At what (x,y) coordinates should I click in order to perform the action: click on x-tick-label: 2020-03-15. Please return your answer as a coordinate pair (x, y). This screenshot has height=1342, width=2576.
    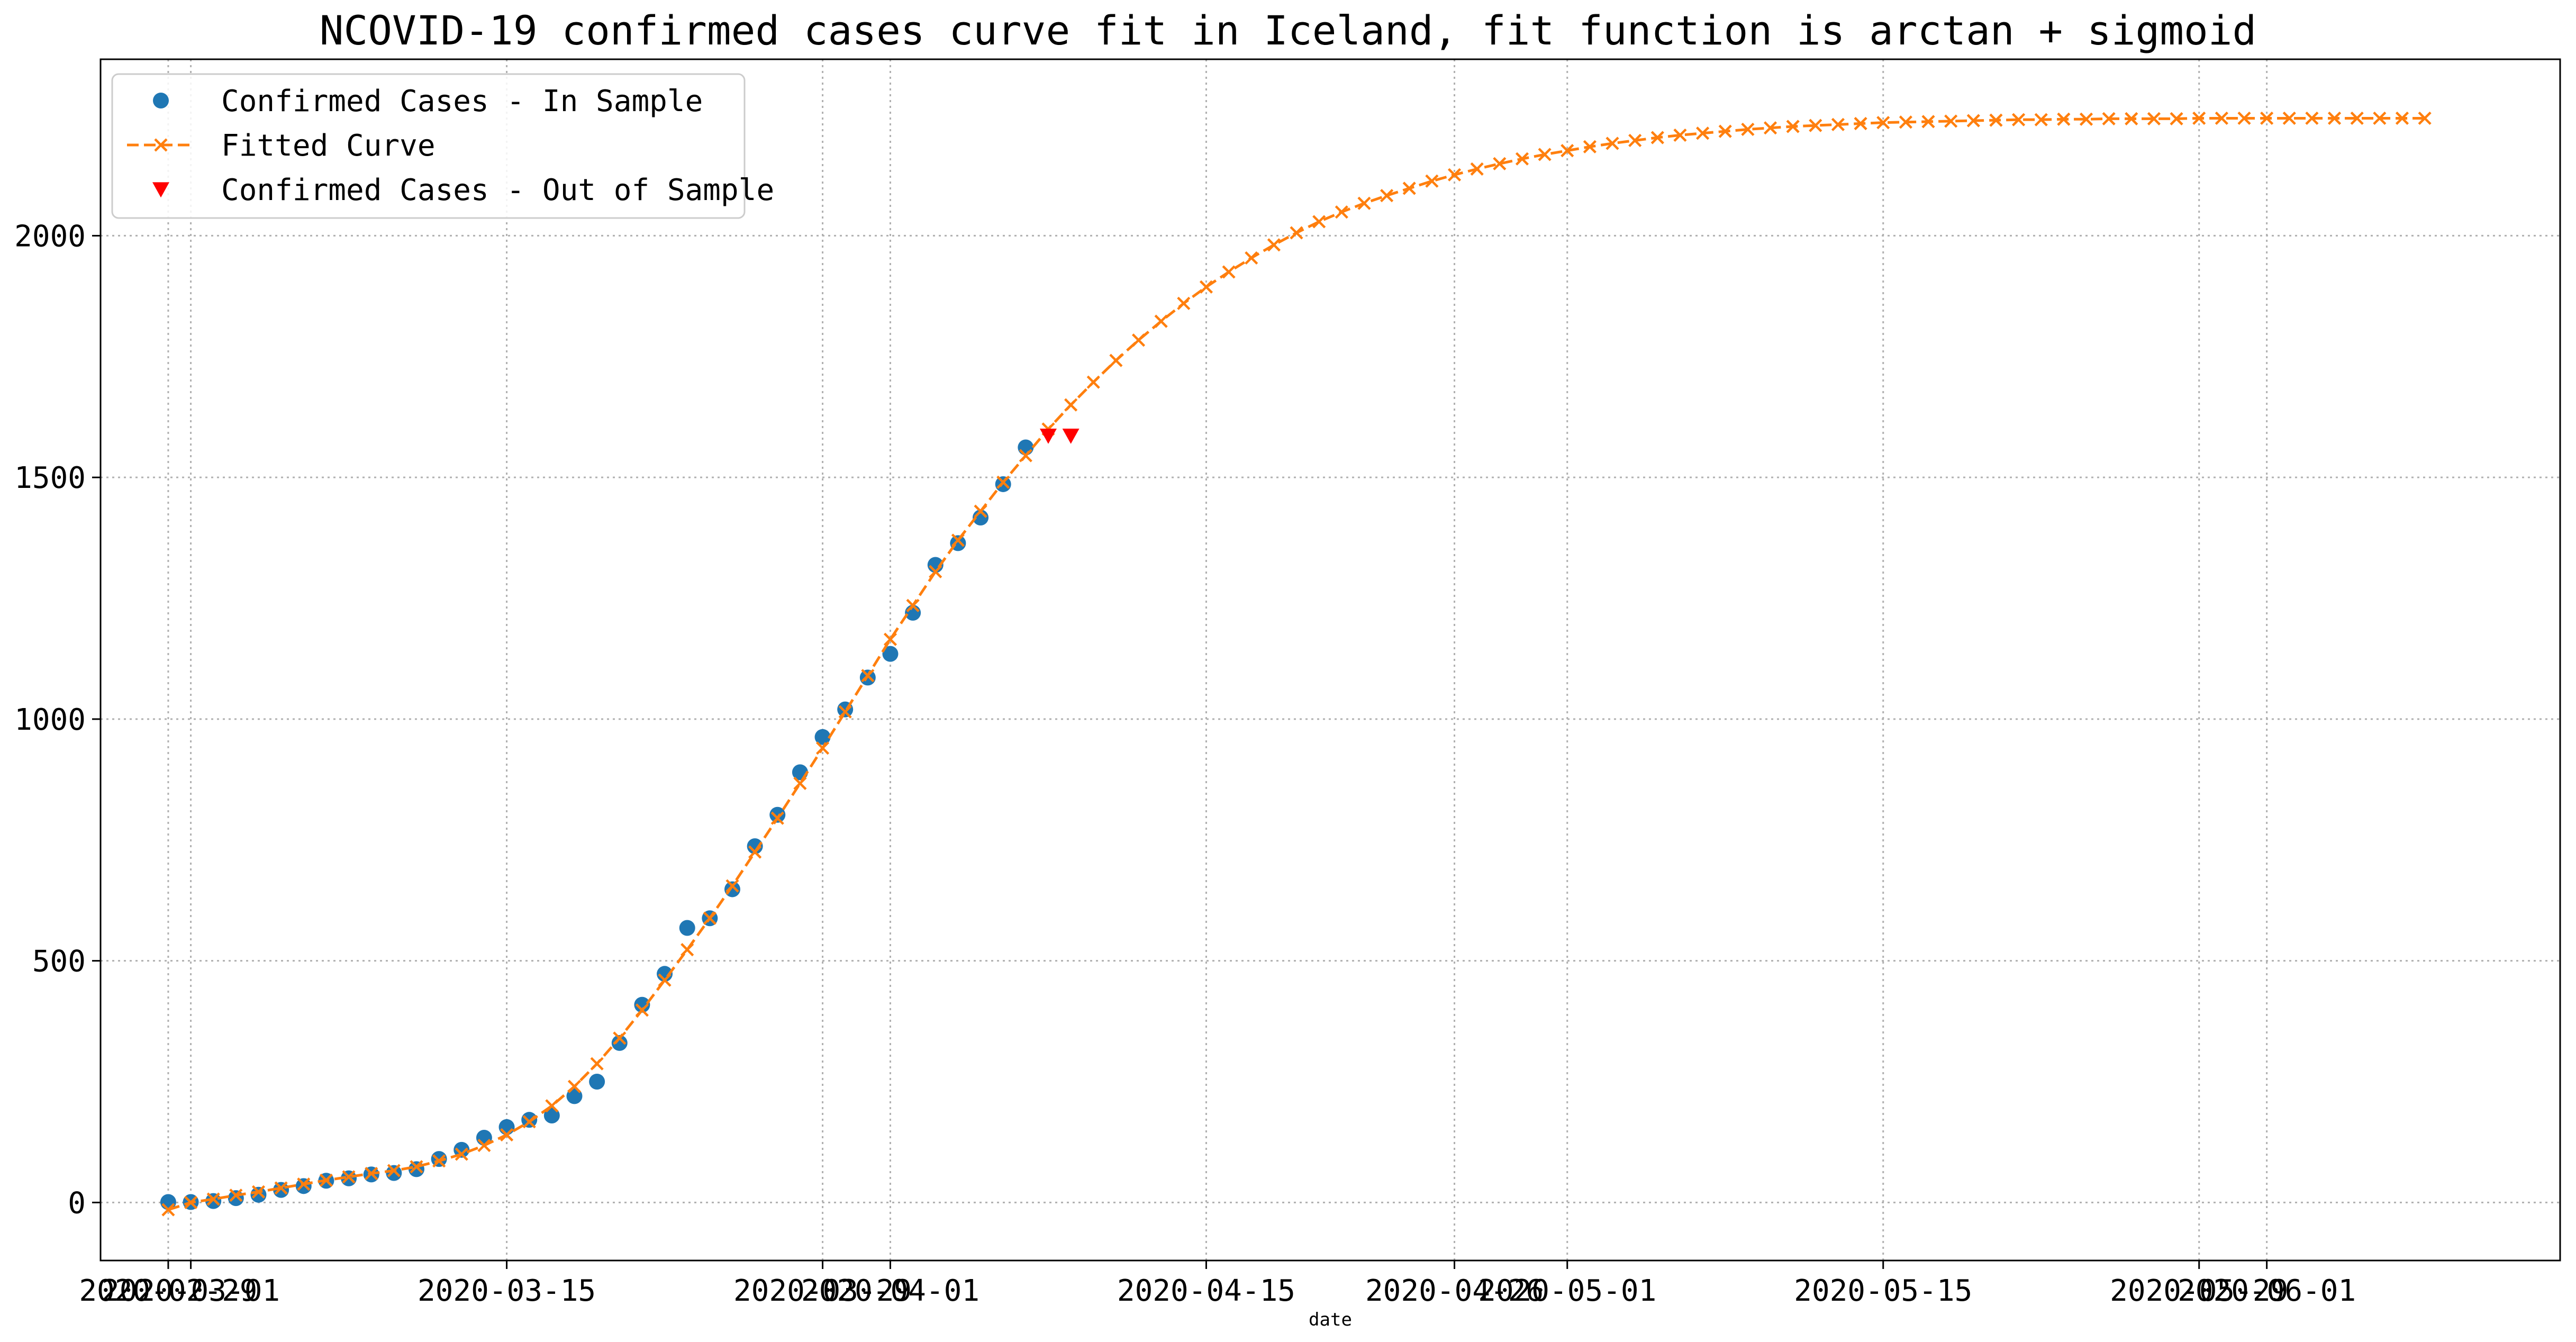
    Looking at the image, I should click on (507, 1291).